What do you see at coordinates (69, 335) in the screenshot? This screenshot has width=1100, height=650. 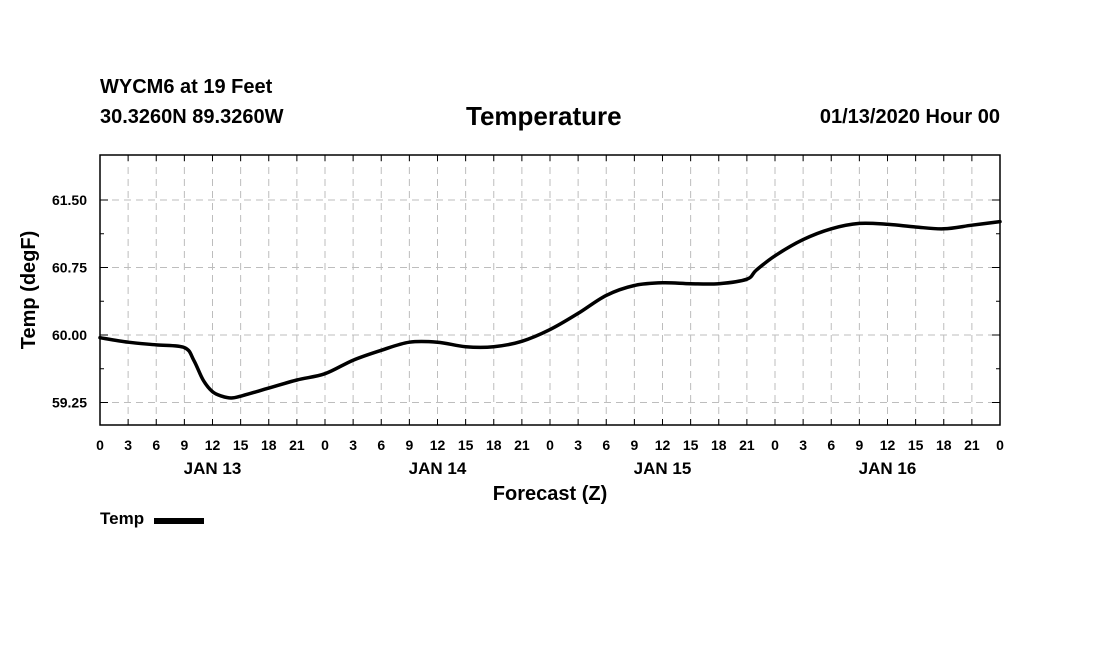 I see `y-tick-label: 60.00` at bounding box center [69, 335].